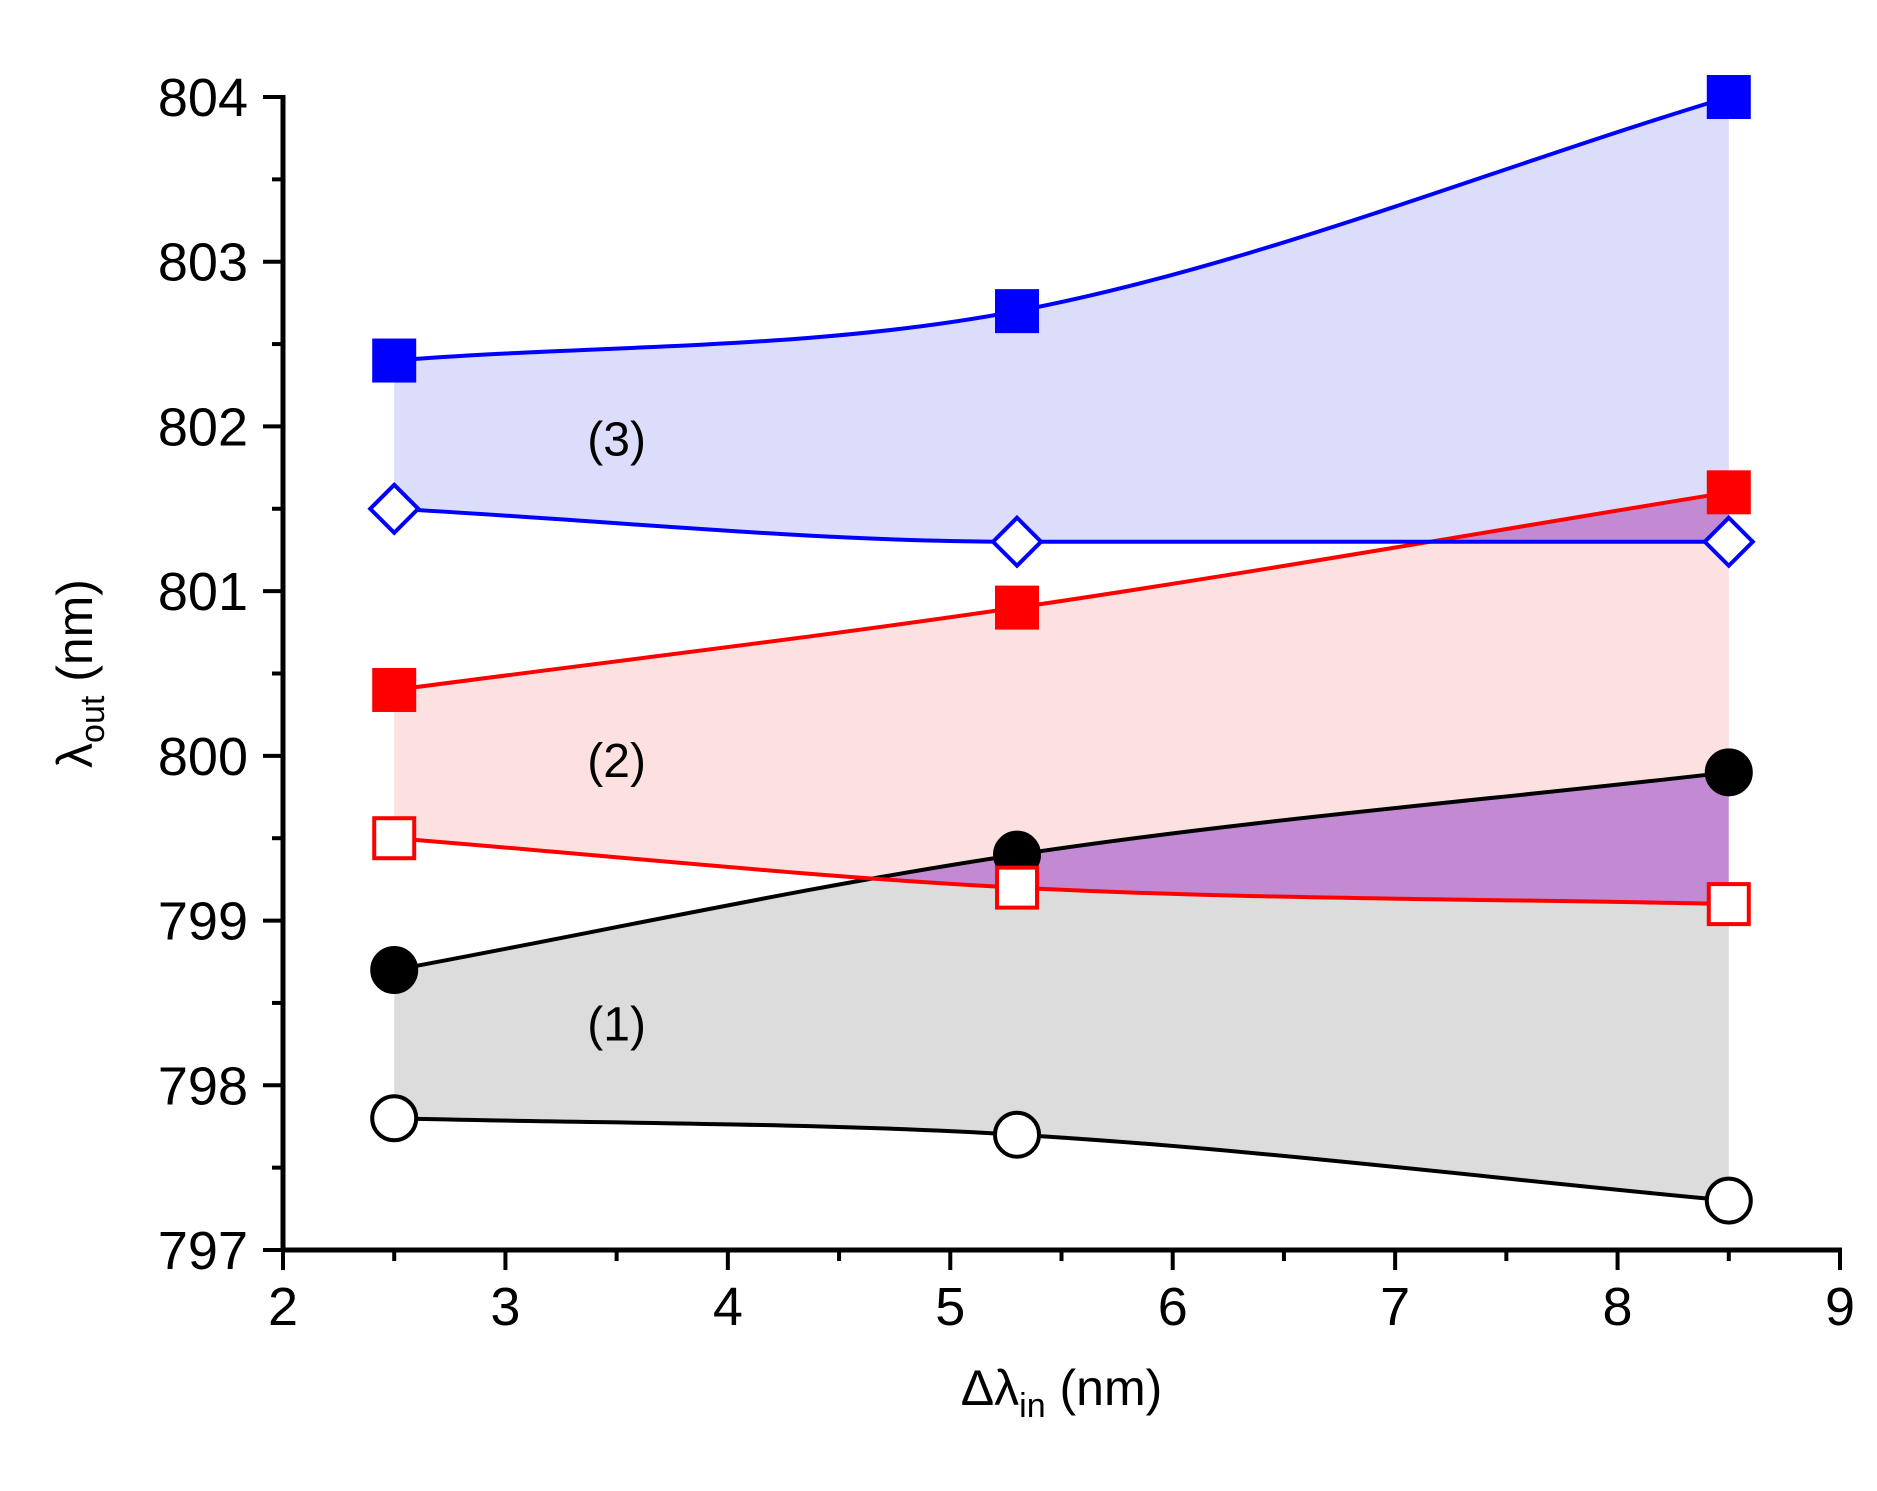 The height and width of the screenshot is (1491, 1877). I want to click on y-tick-label-801: 801, so click(203, 592).